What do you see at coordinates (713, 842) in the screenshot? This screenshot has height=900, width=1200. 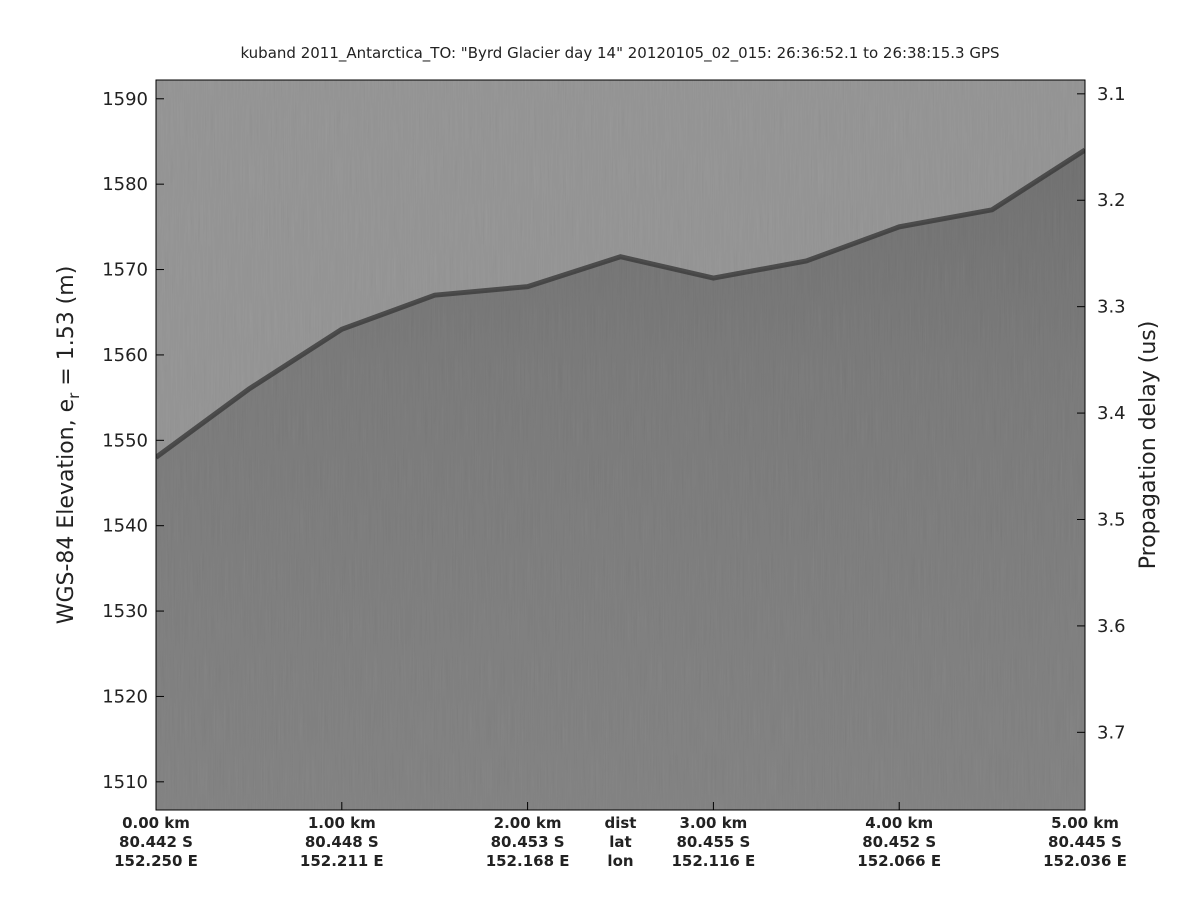 I see `lat-label: 80.455 S` at bounding box center [713, 842].